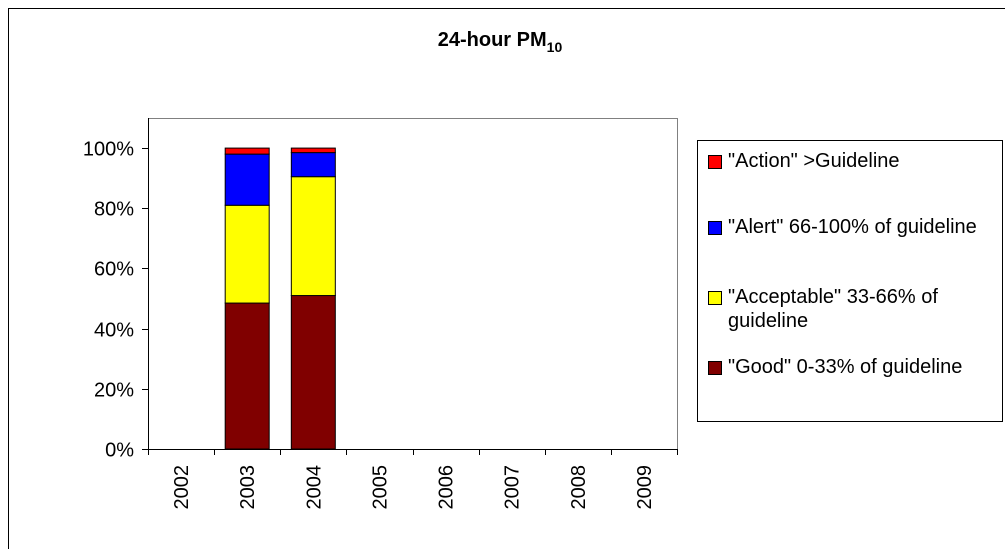 Image resolution: width=1005 pixels, height=549 pixels. Describe the element at coordinates (814, 161) in the screenshot. I see `legend-label: "Action" >Guideline` at that location.